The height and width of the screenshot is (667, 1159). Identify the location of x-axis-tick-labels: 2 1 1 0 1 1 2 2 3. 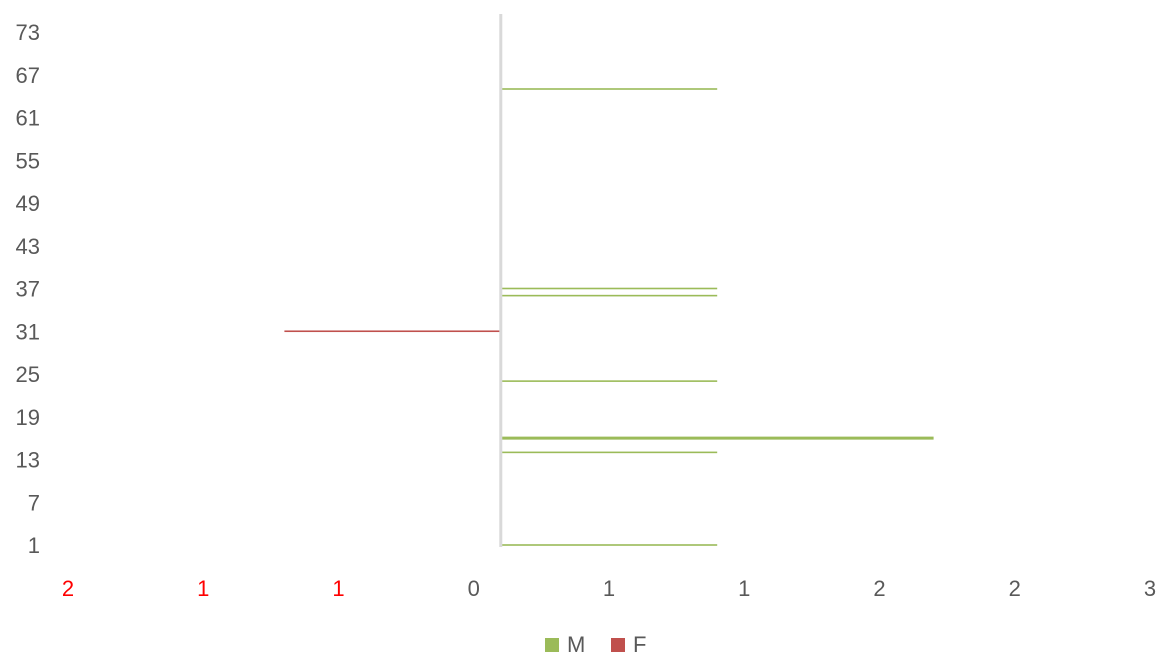
(609, 588).